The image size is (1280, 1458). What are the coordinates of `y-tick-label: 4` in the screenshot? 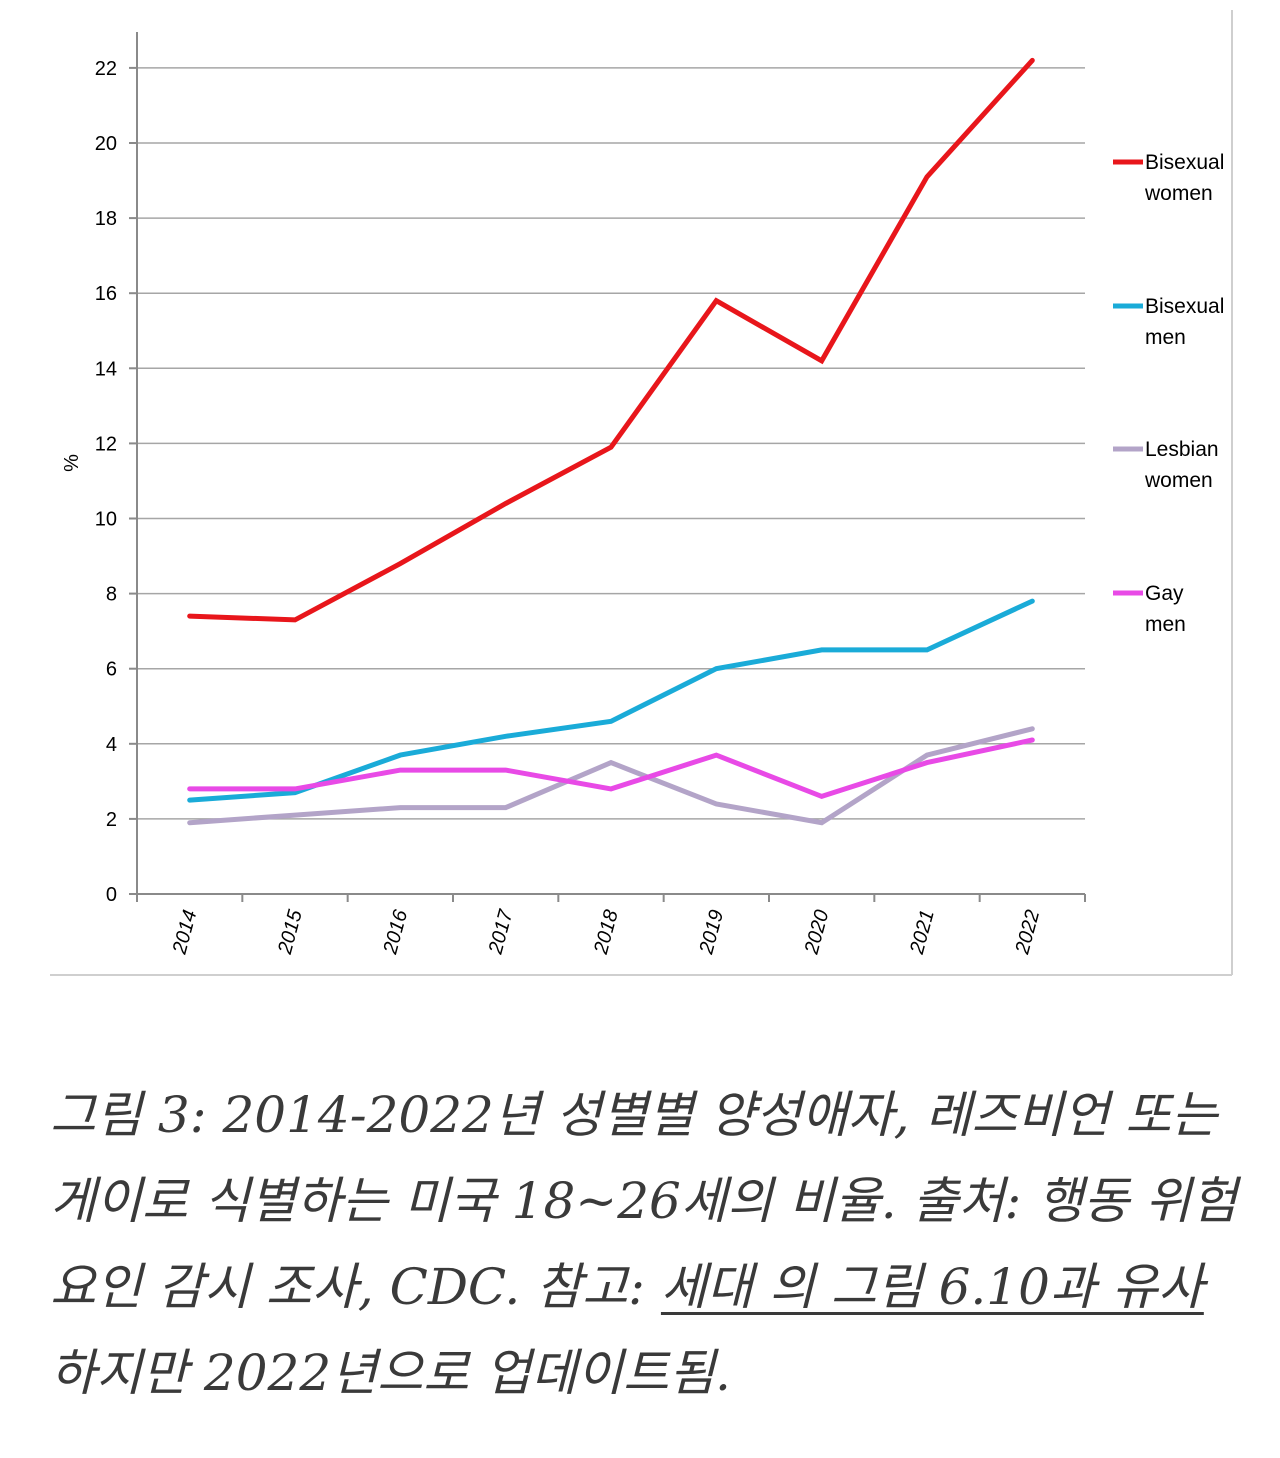 It's located at (111, 745).